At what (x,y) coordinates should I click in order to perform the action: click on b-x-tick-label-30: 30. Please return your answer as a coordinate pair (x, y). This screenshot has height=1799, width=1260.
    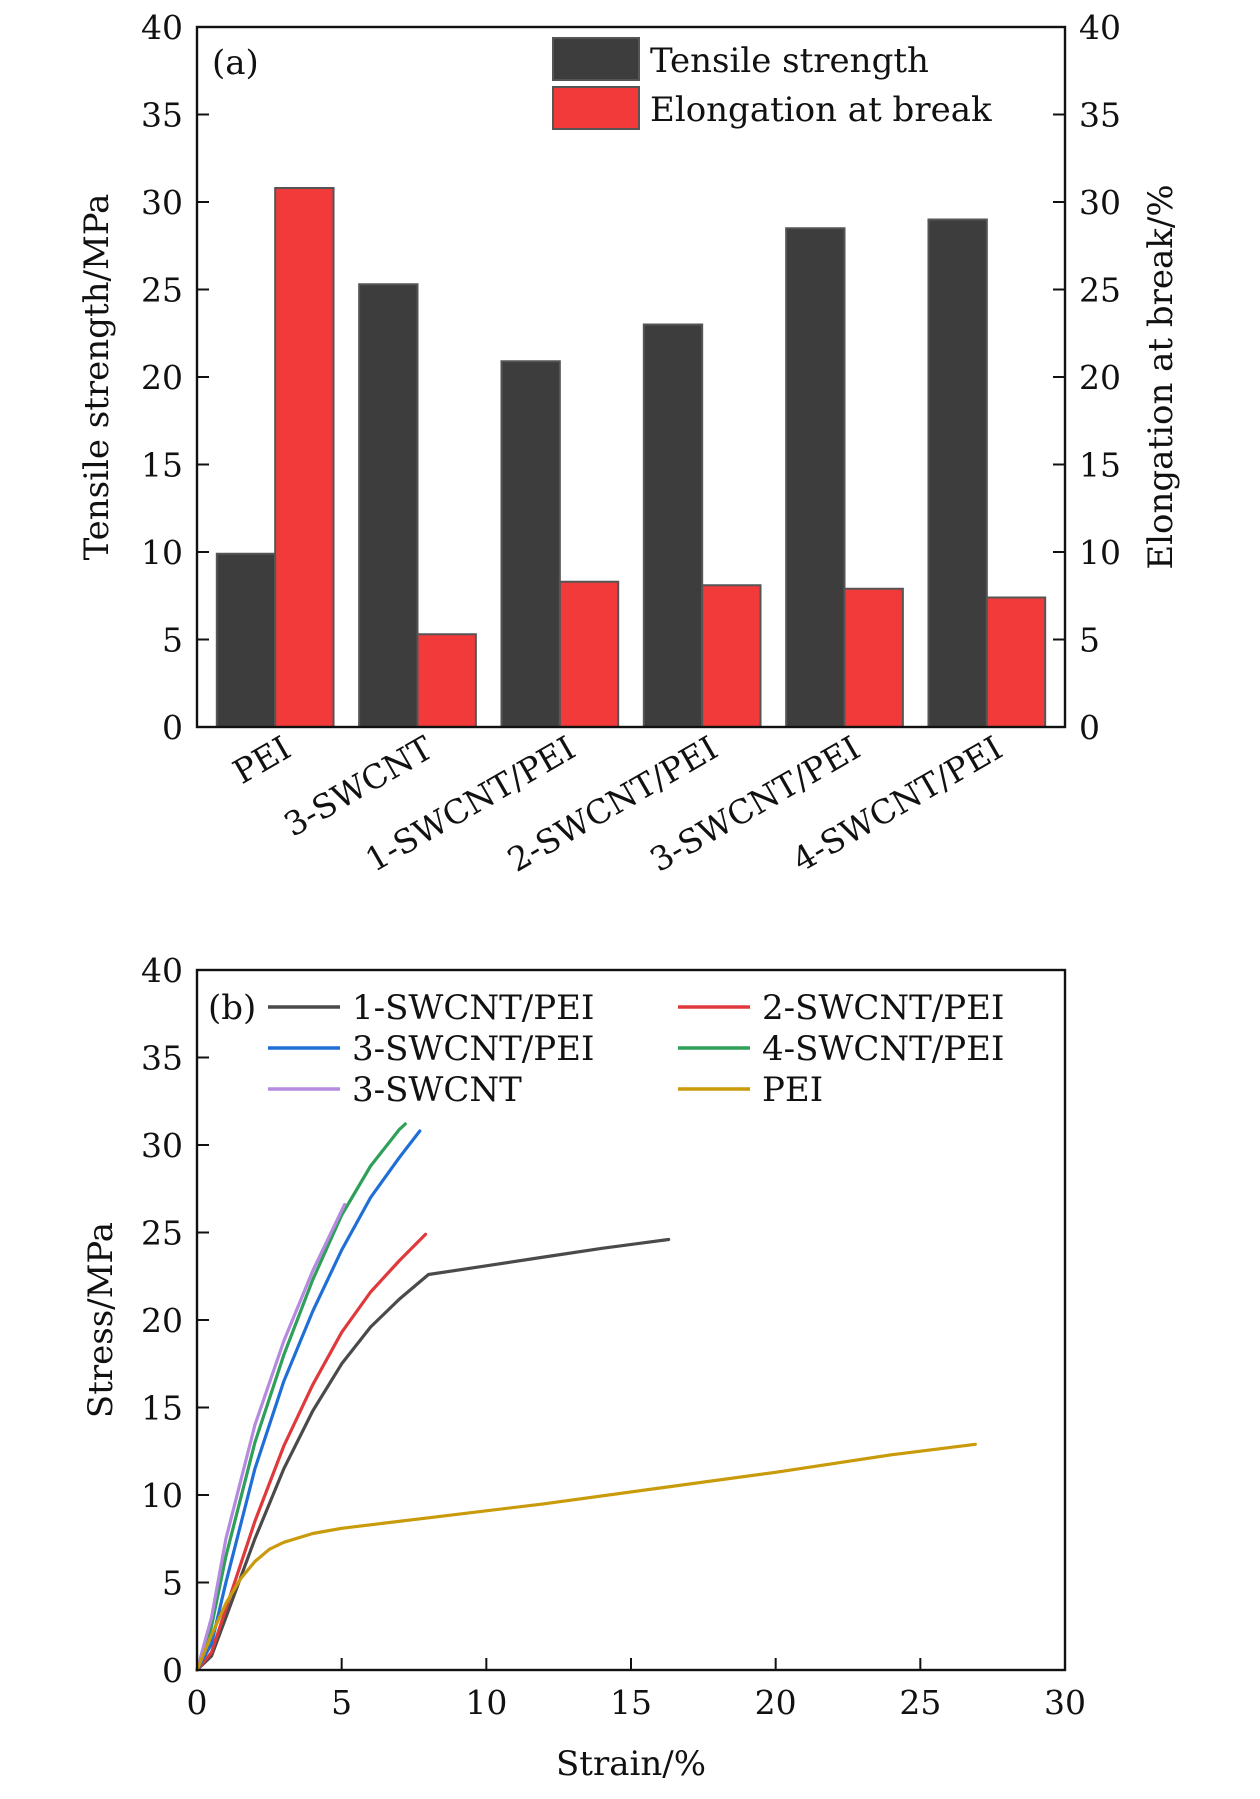
    Looking at the image, I should click on (1065, 1702).